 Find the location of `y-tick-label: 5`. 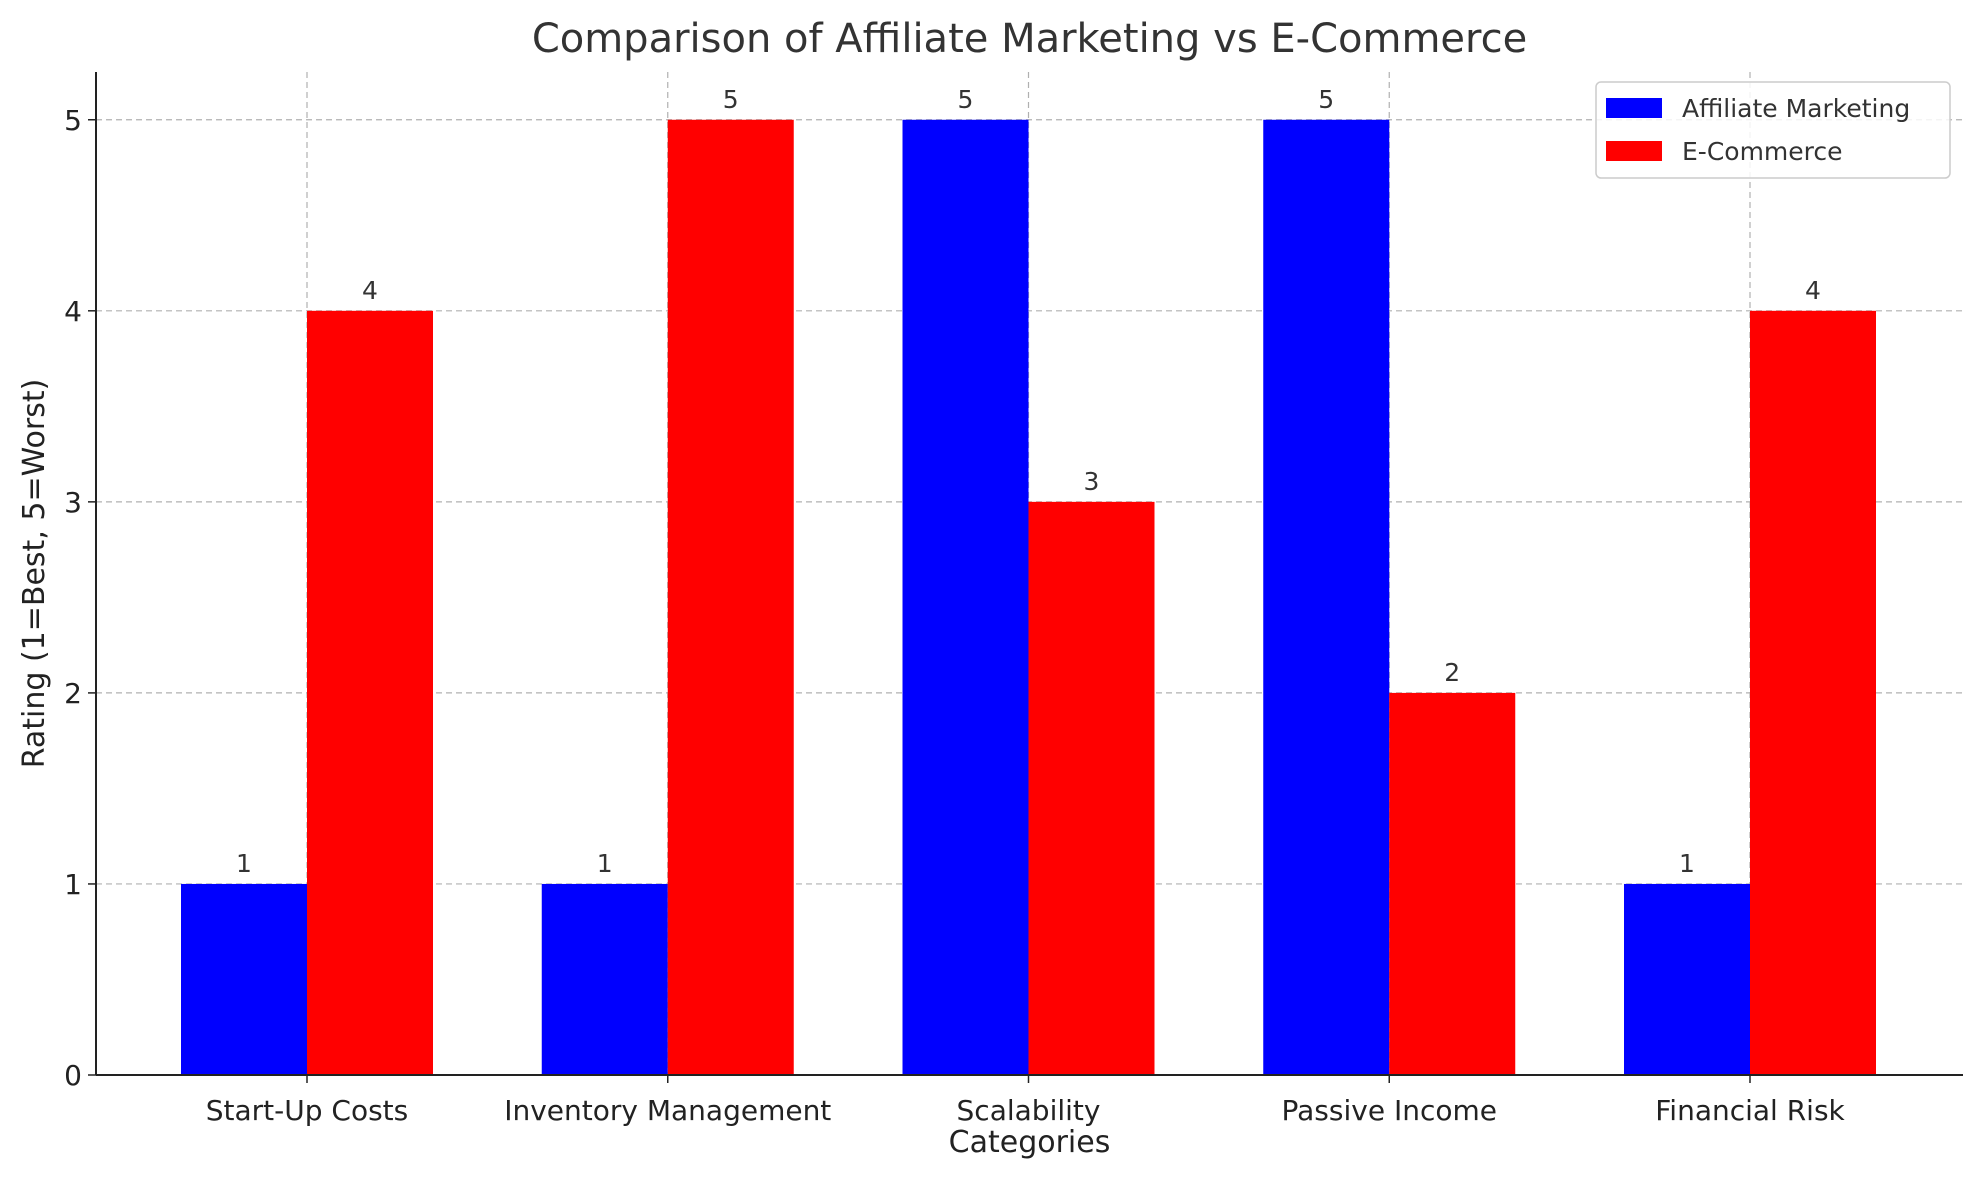

y-tick-label: 5 is located at coordinates (73, 120).